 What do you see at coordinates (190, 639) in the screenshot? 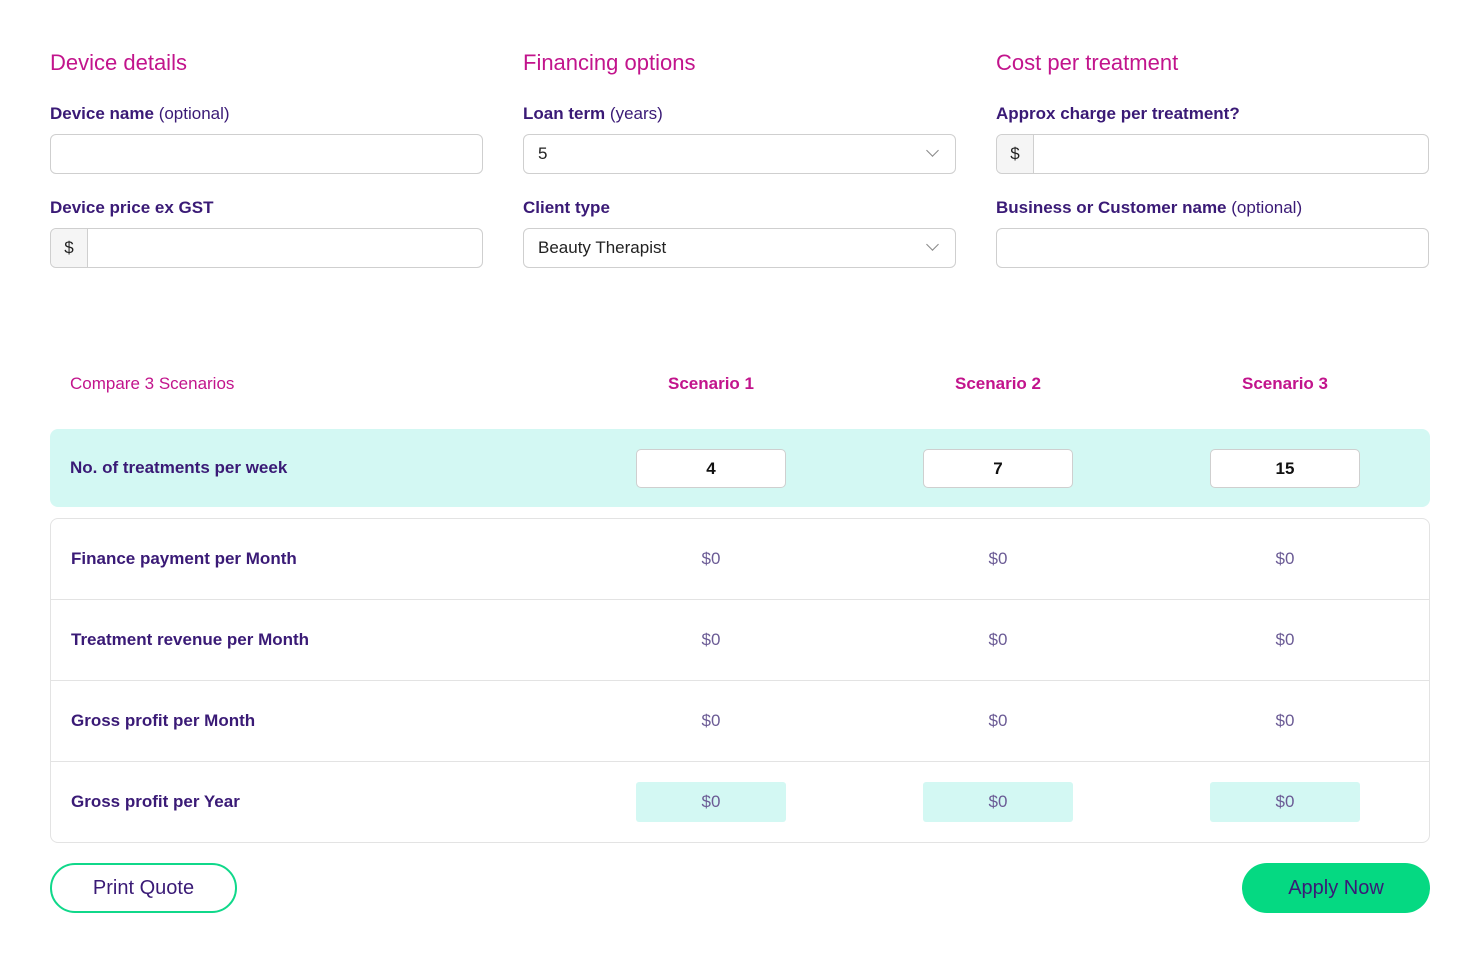
I see `row-label: Treatment revenue per Month` at bounding box center [190, 639].